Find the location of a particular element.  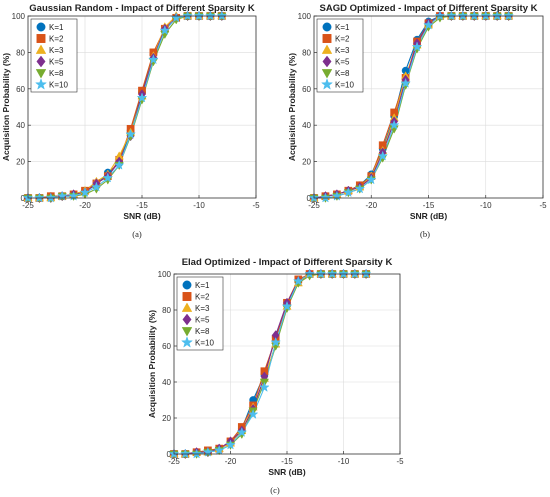

x-tick-label: -25 is located at coordinates (28, 205).